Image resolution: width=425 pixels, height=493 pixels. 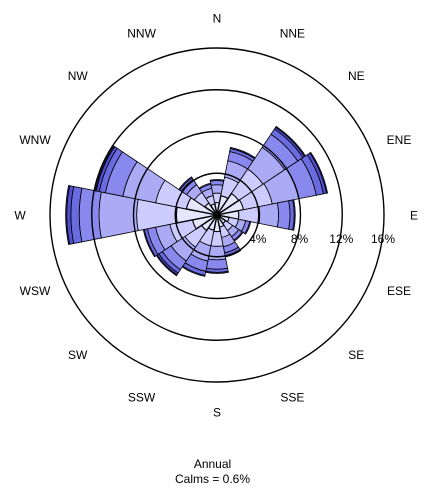 What do you see at coordinates (35, 291) in the screenshot?
I see `direction-label-wsw: WSW` at bounding box center [35, 291].